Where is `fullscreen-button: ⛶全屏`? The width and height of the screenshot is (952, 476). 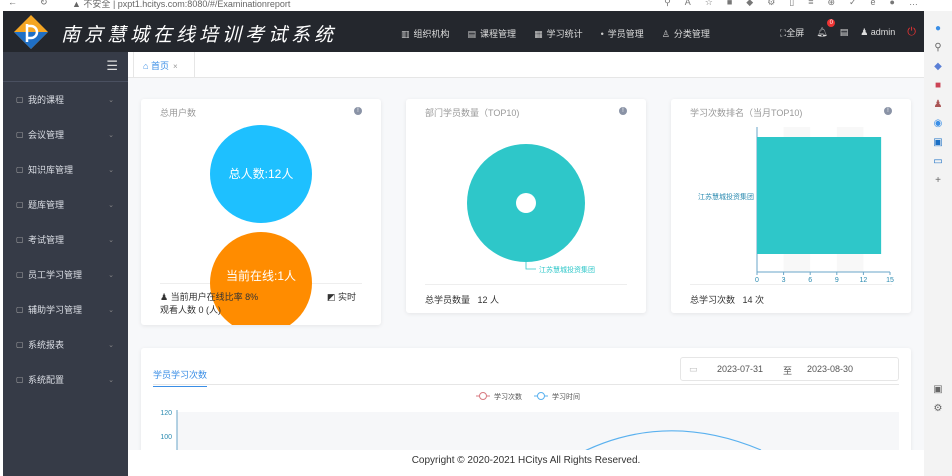 fullscreen-button: ⛶全屏 is located at coordinates (792, 32).